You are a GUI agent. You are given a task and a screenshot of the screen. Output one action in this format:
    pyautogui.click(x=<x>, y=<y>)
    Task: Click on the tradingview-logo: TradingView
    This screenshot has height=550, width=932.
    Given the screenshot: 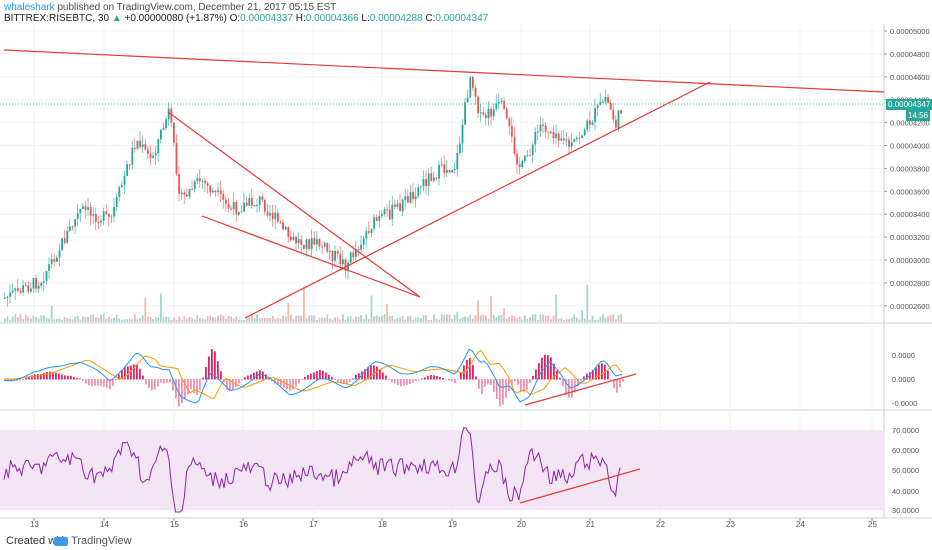 What is the action you would take?
    pyautogui.click(x=93, y=541)
    